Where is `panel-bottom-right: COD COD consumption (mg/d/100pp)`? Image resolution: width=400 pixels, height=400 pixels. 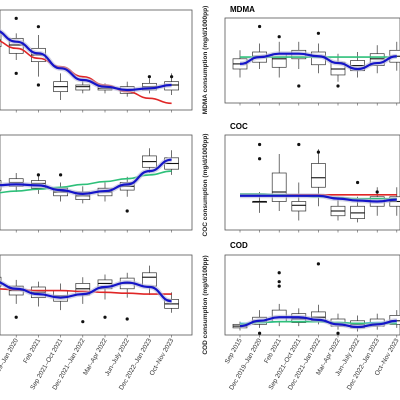 panel-bottom-right: COD COD consumption (mg/d/100pp) is located at coordinates (301, 298).